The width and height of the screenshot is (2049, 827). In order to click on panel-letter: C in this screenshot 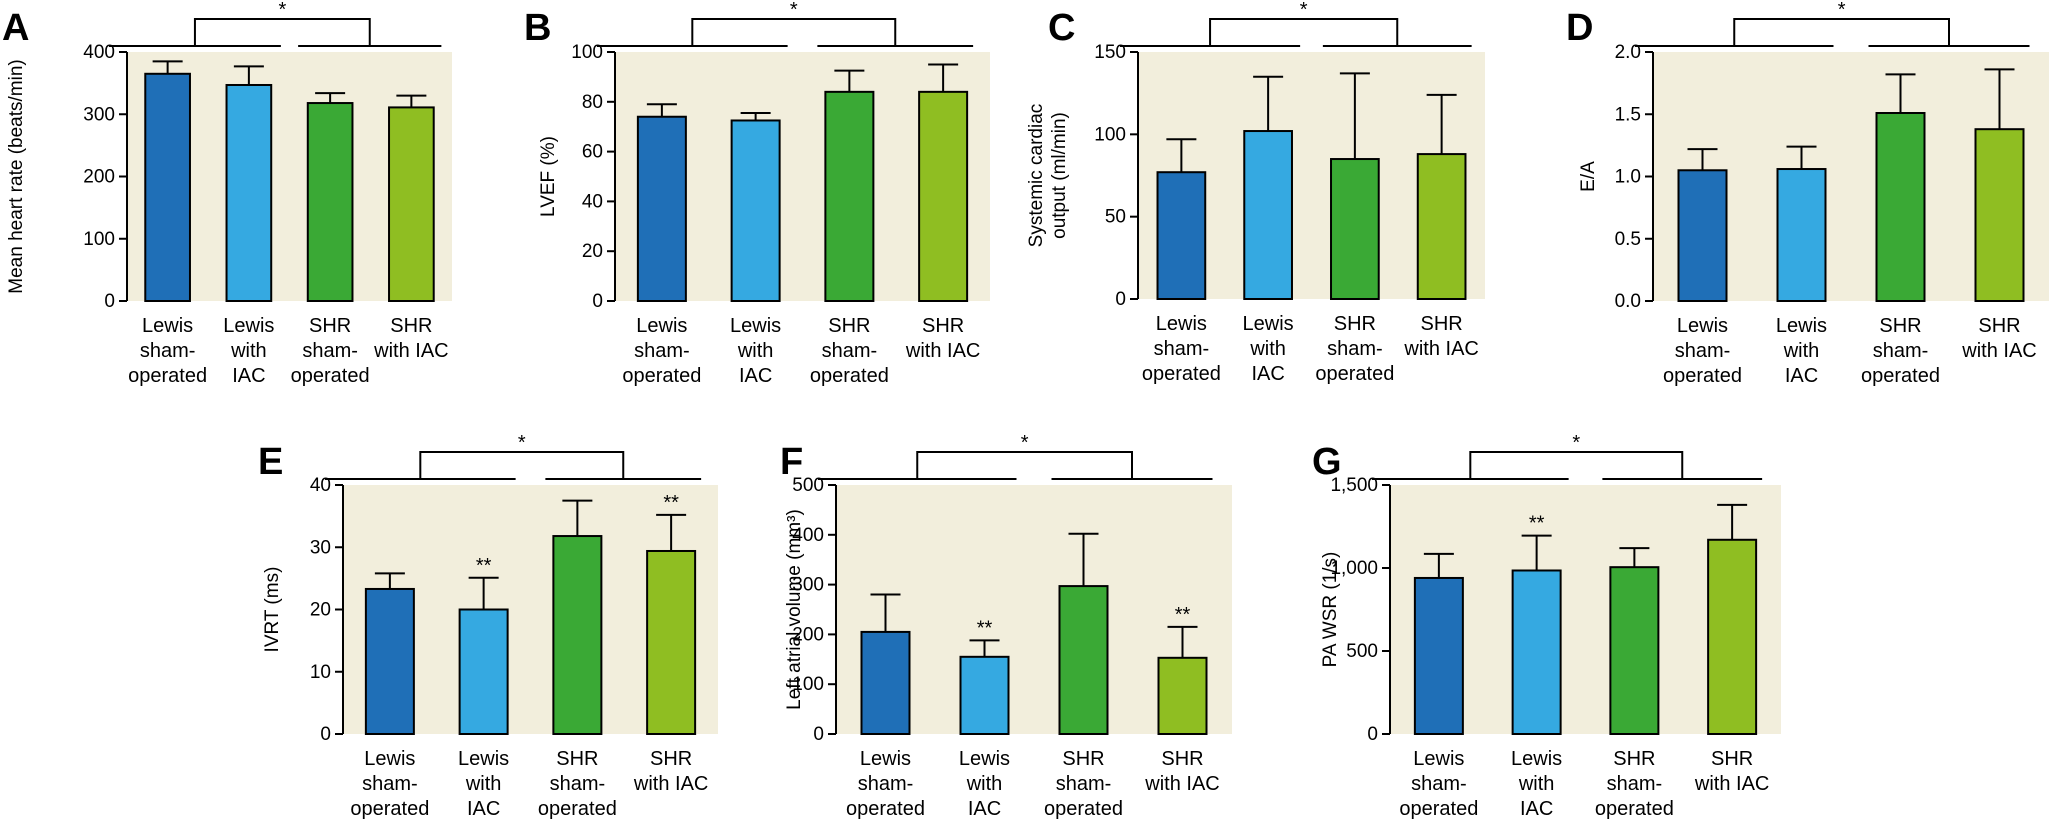, I will do `click(1061, 28)`.